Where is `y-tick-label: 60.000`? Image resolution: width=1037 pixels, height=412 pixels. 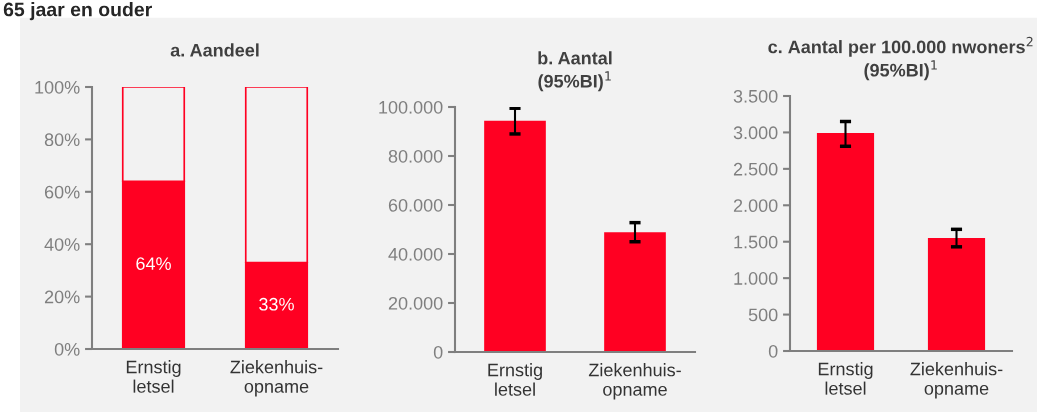
y-tick-label: 60.000 is located at coordinates (415, 205).